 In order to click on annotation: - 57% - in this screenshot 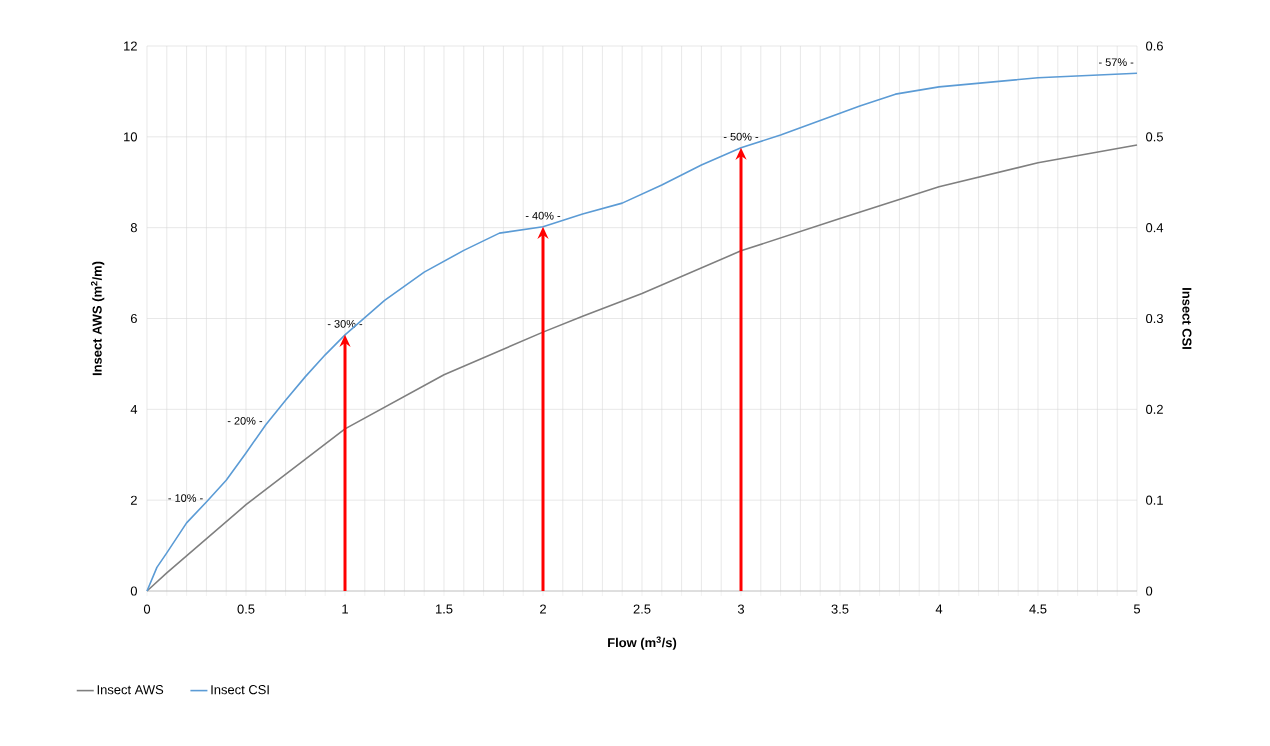, I will do `click(1116, 62)`.